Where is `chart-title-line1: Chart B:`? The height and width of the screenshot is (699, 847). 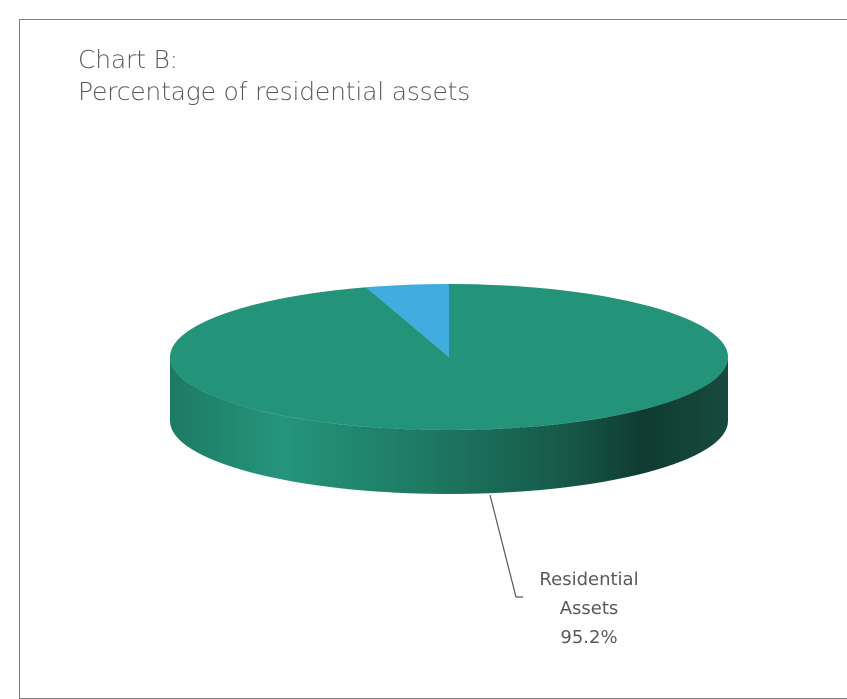
chart-title-line1: Chart B: is located at coordinates (128, 59).